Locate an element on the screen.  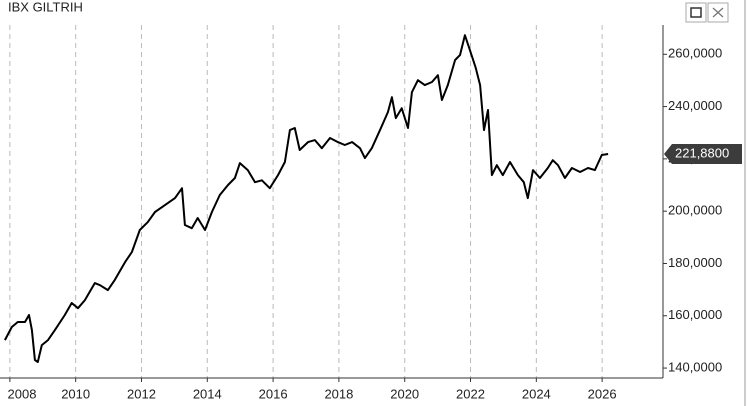
y-tick-label: 200,0000 is located at coordinates (695, 210).